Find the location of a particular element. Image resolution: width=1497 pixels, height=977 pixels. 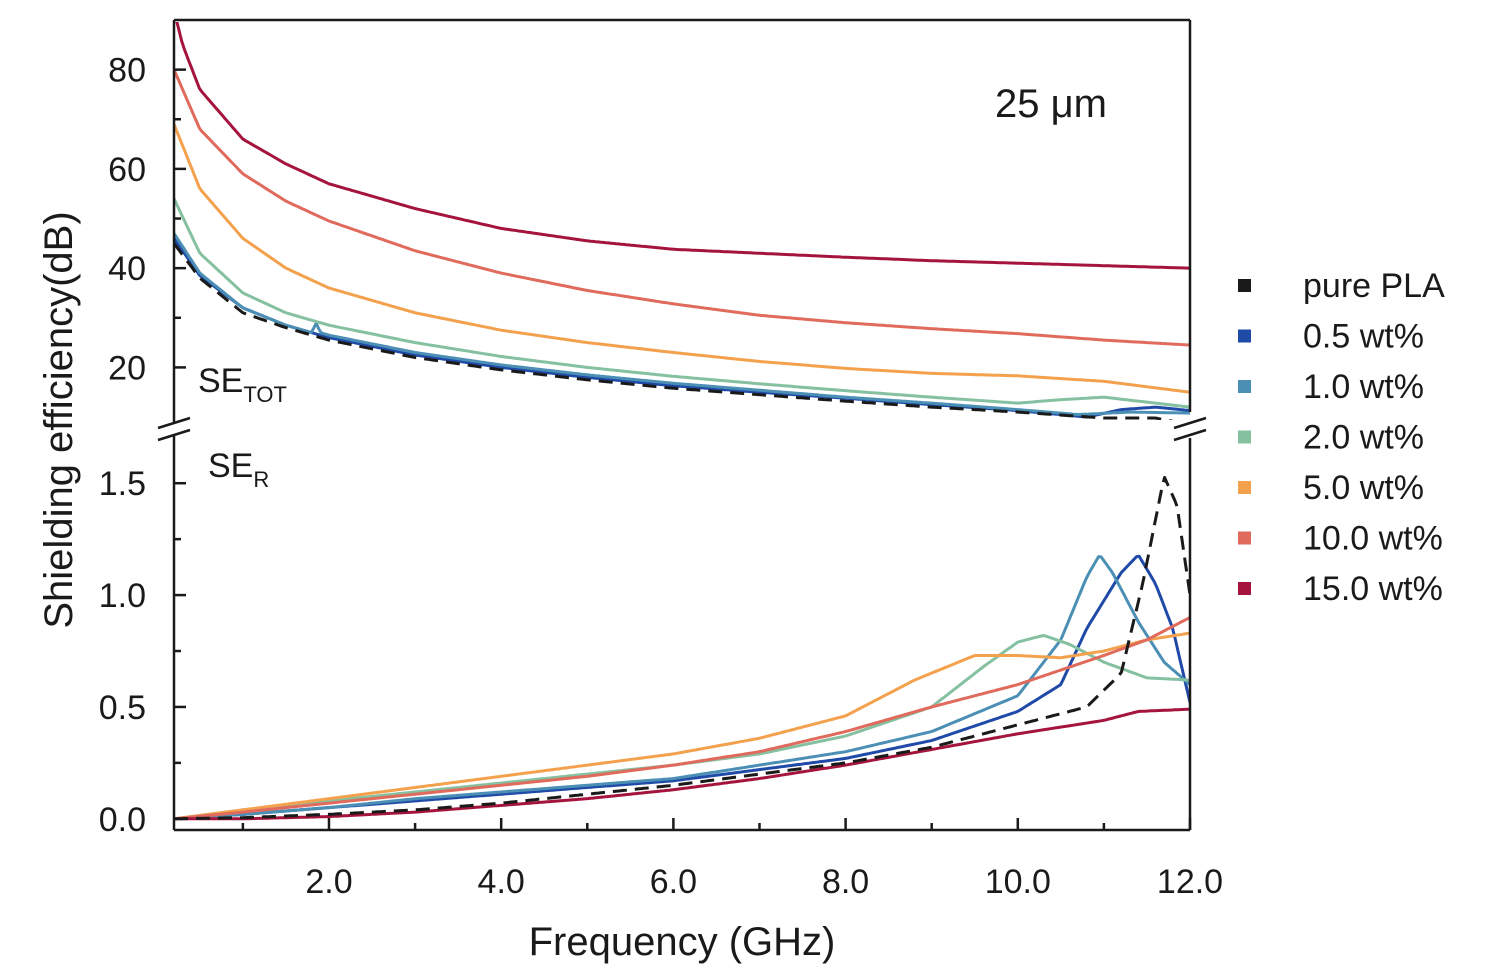

legend-label: pure PLA is located at coordinates (1374, 286).